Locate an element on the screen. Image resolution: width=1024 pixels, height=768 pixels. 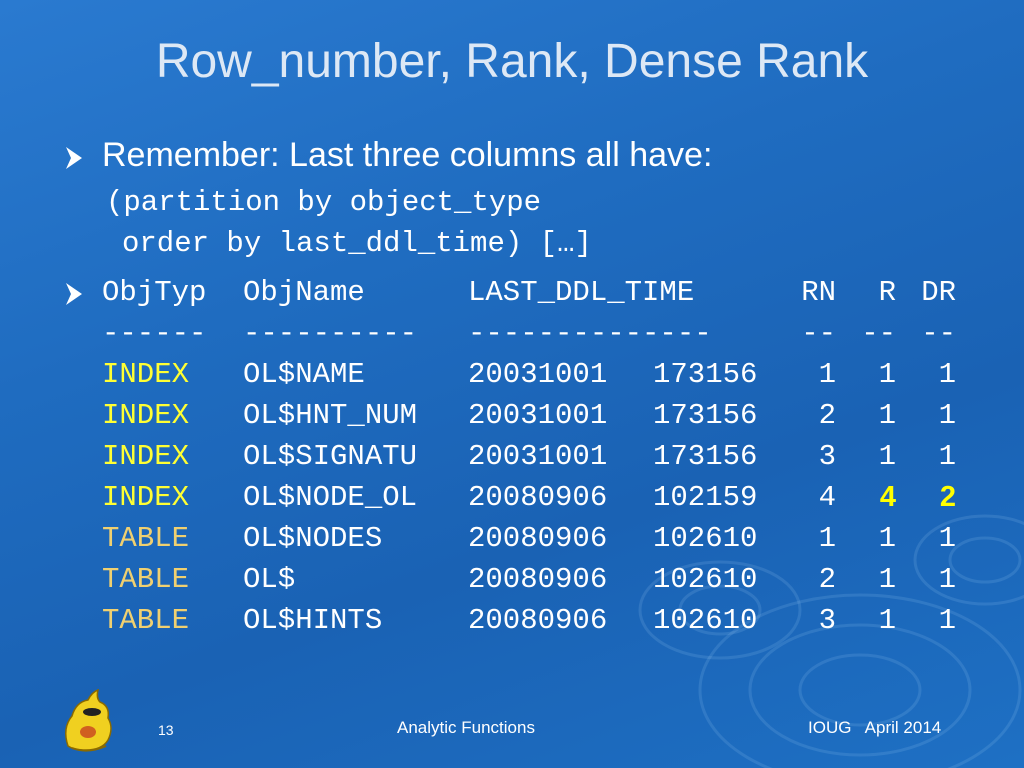
mascot-logo-icon is located at coordinates (88, 720).